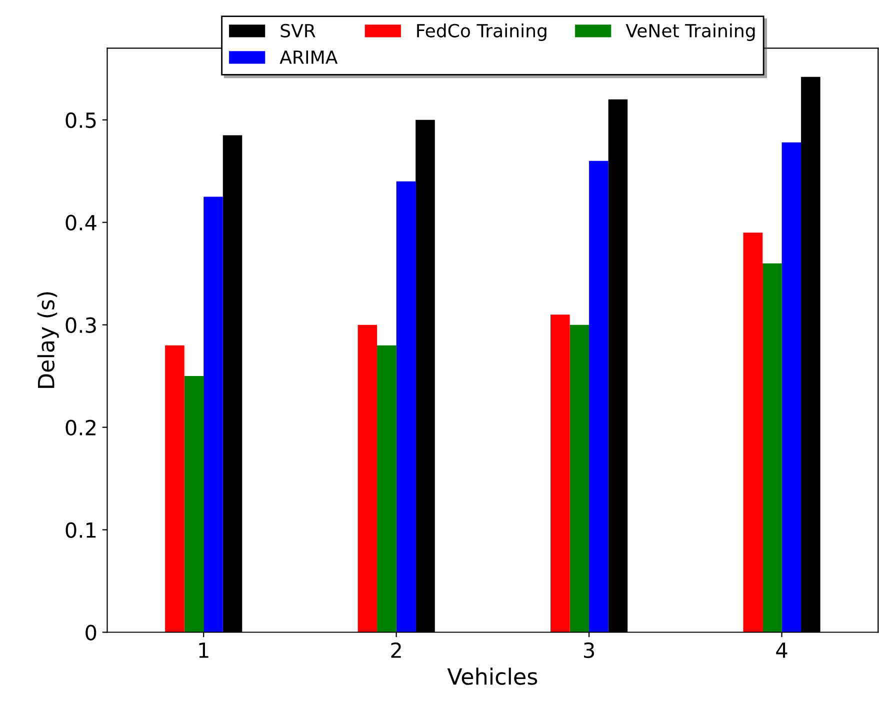  Describe the element at coordinates (782, 650) in the screenshot. I see `x-tick-label: 4` at that location.